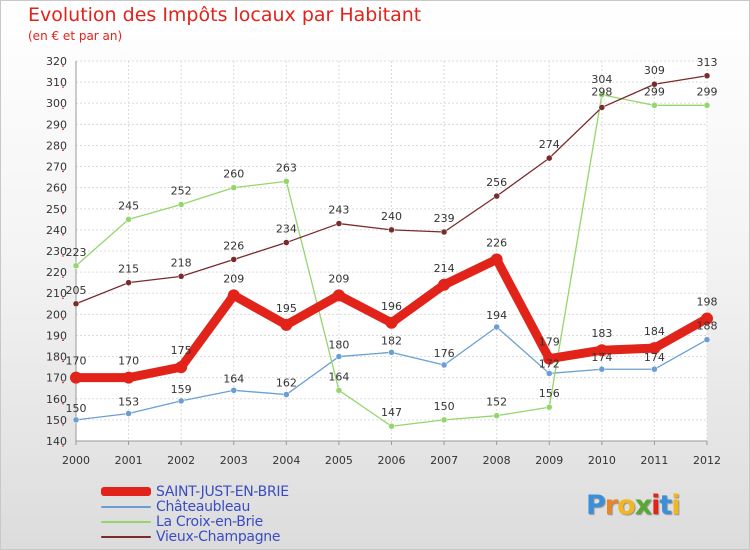  Describe the element at coordinates (56, 441) in the screenshot. I see `y-tick-label: 140` at that location.